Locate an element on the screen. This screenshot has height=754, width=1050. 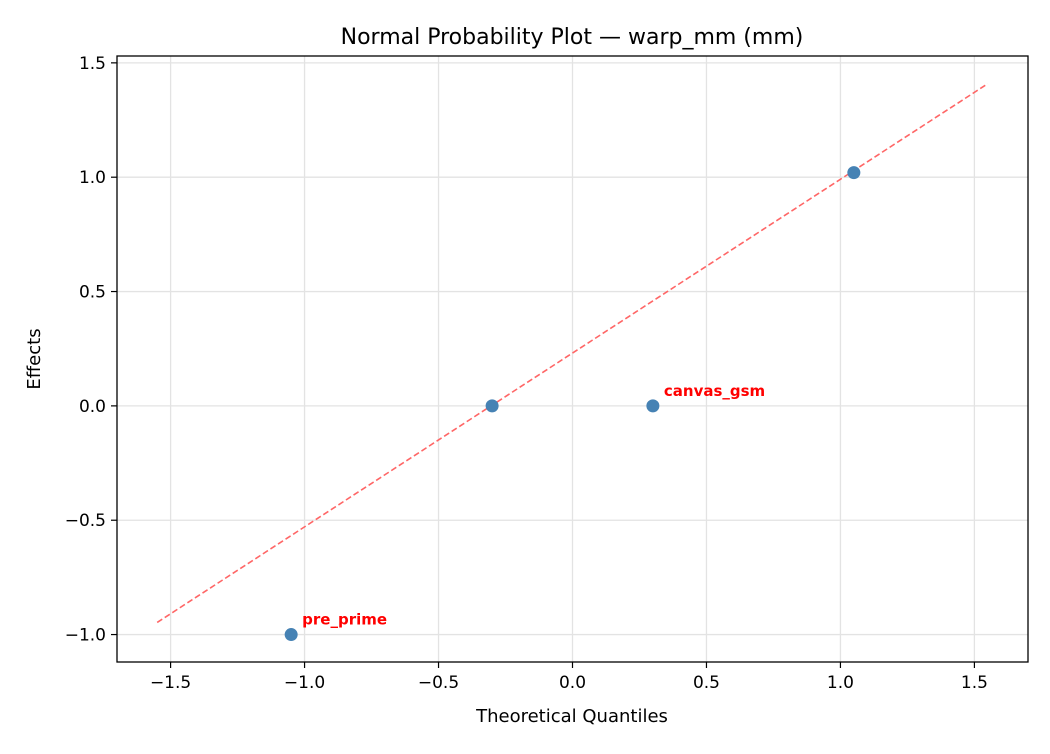
x-axis-label: Theoretical Quantiles is located at coordinates (571, 716).